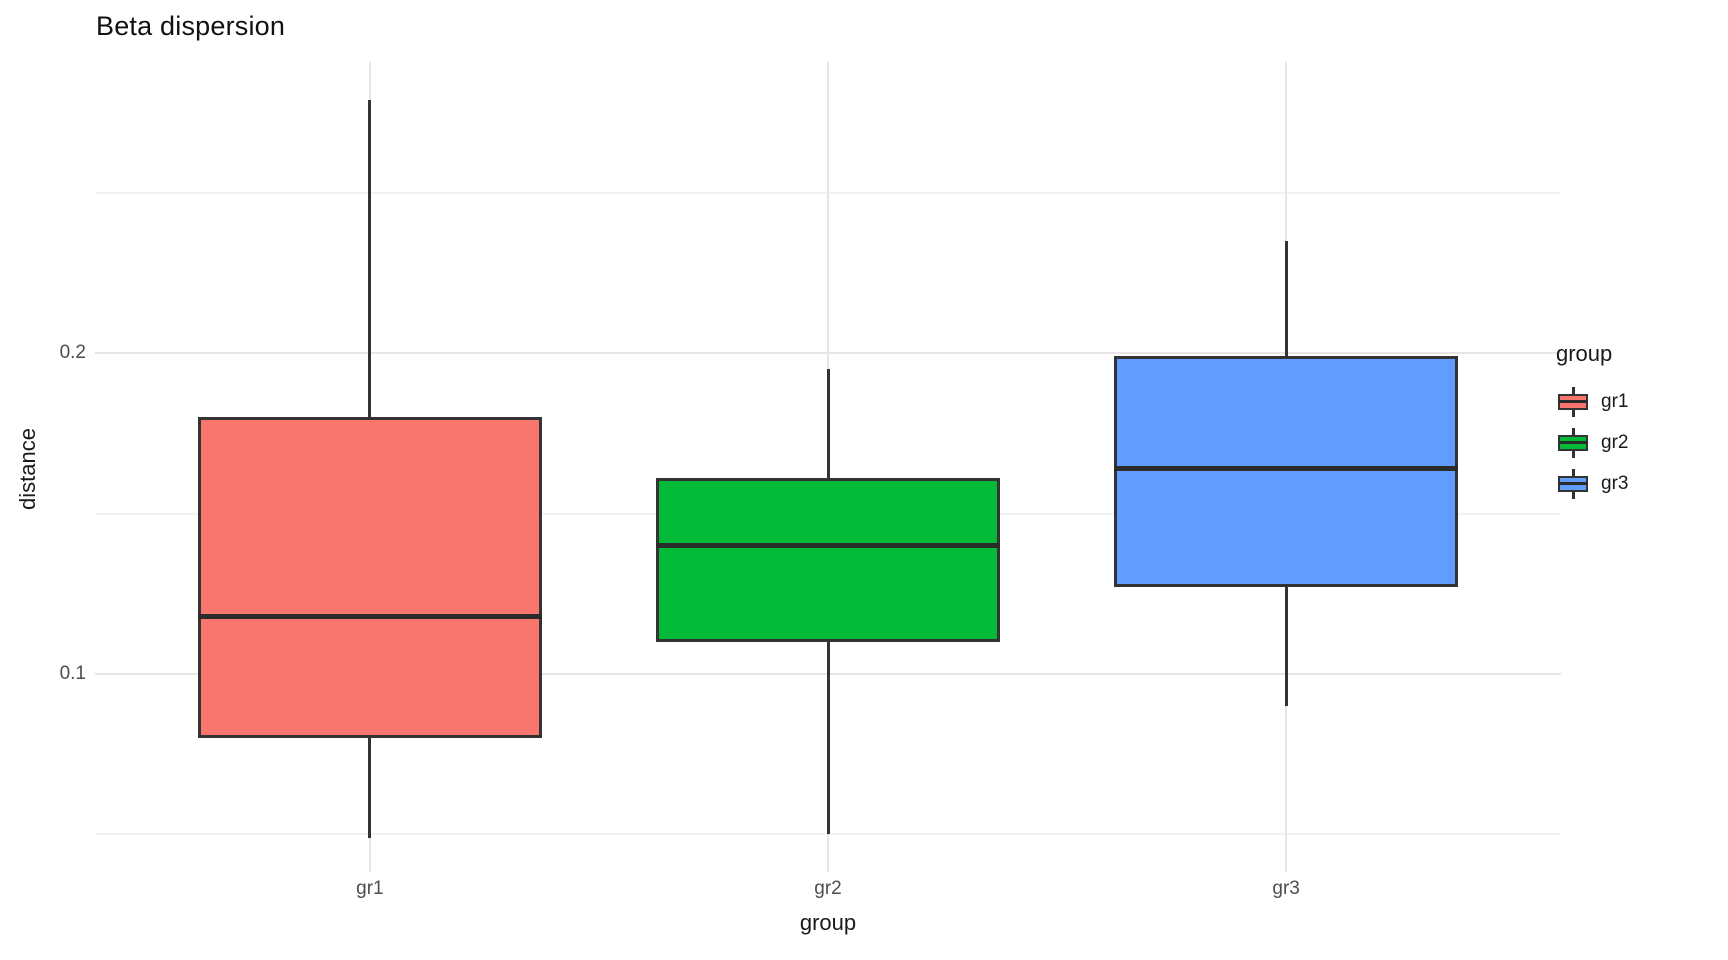  I want to click on y-tick-label-0.2: 0.2, so click(72, 353).